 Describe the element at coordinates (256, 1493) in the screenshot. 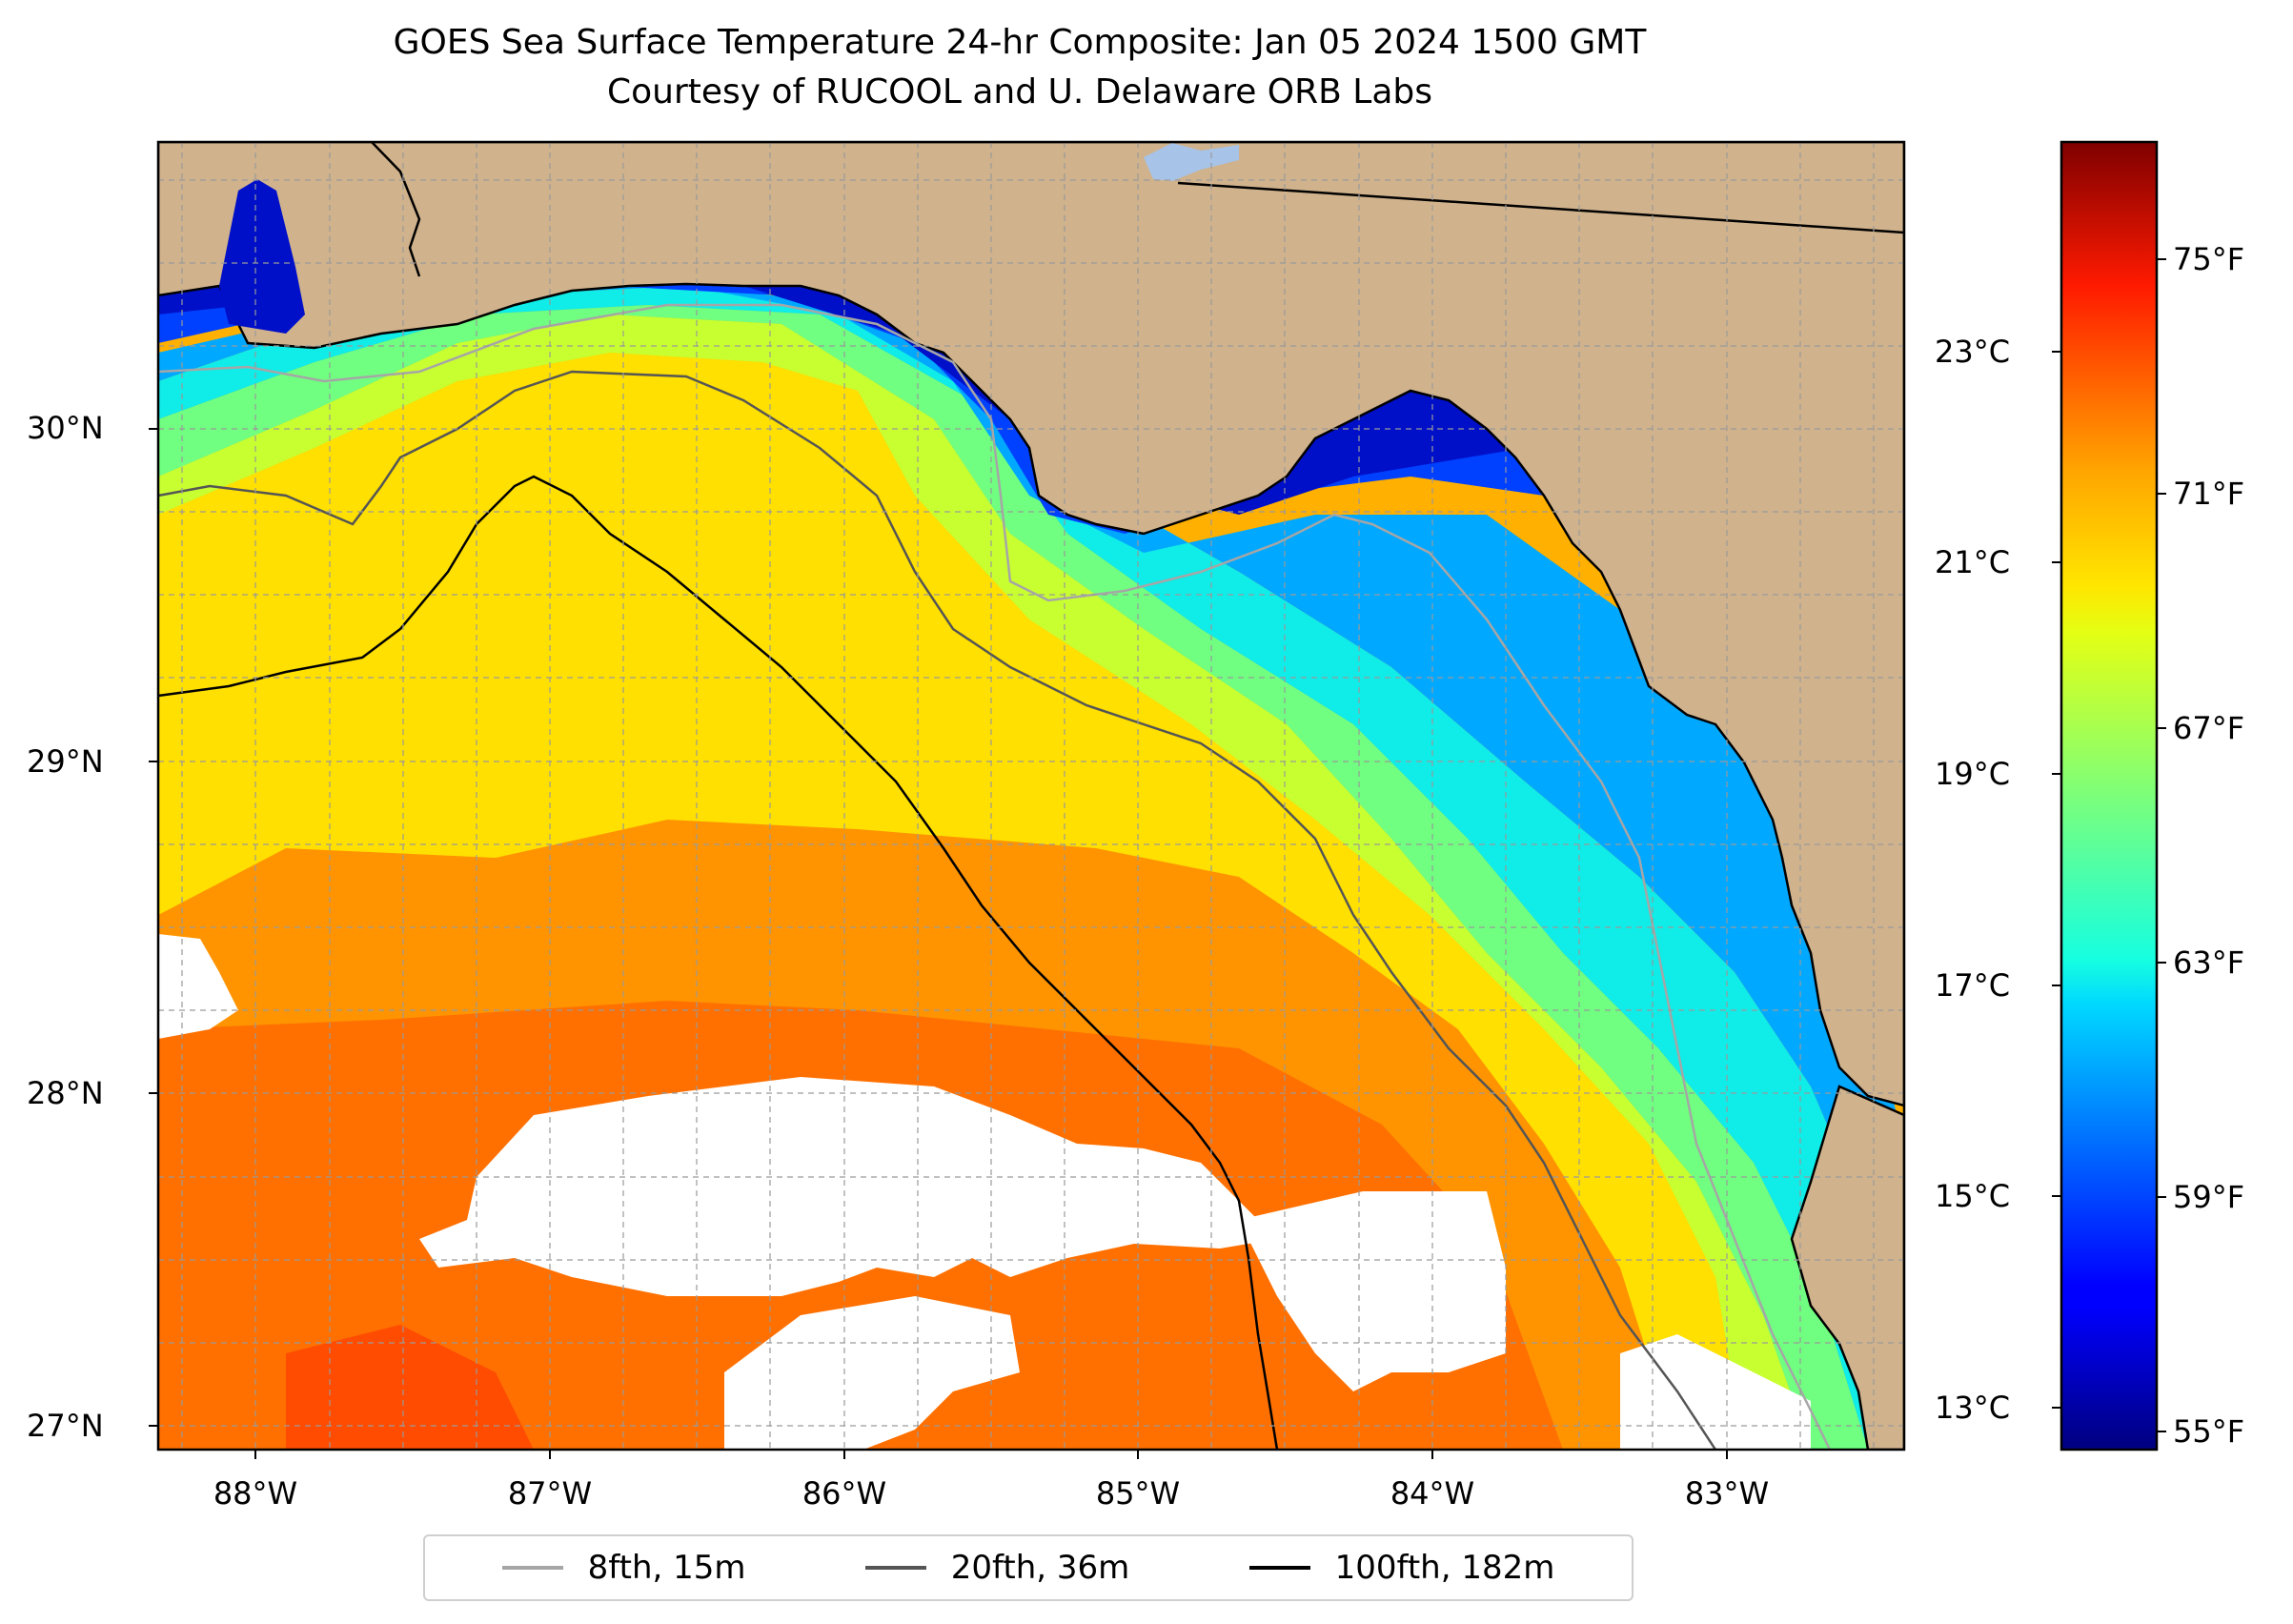

I see `lon-label-88: 88°W` at that location.